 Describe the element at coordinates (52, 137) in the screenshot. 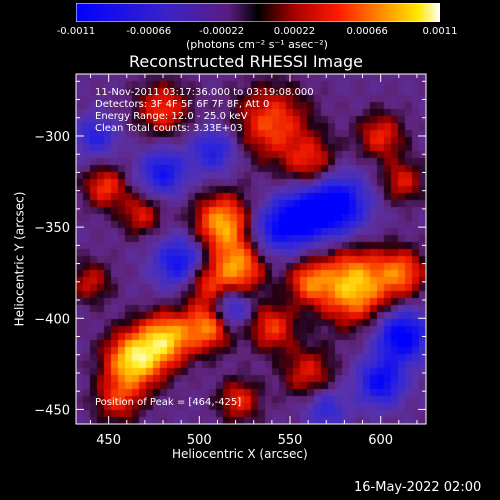

I see `y-tick-label: −300` at that location.